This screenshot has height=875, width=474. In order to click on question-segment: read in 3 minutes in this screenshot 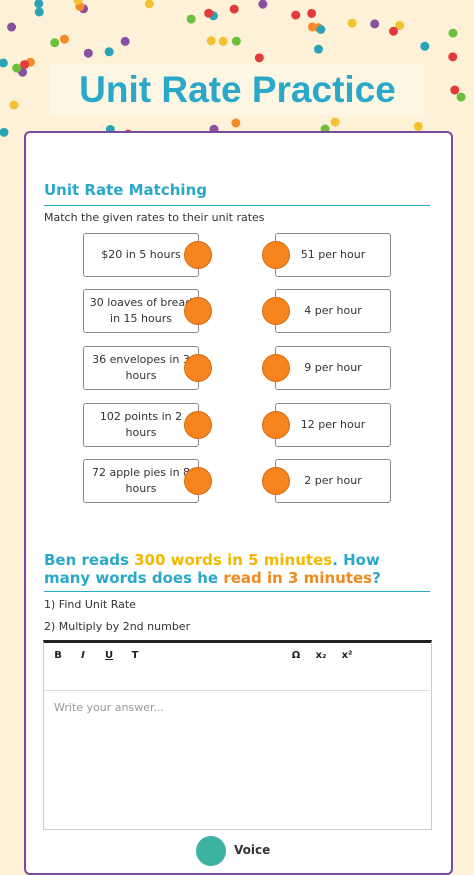, I will do `click(298, 578)`.